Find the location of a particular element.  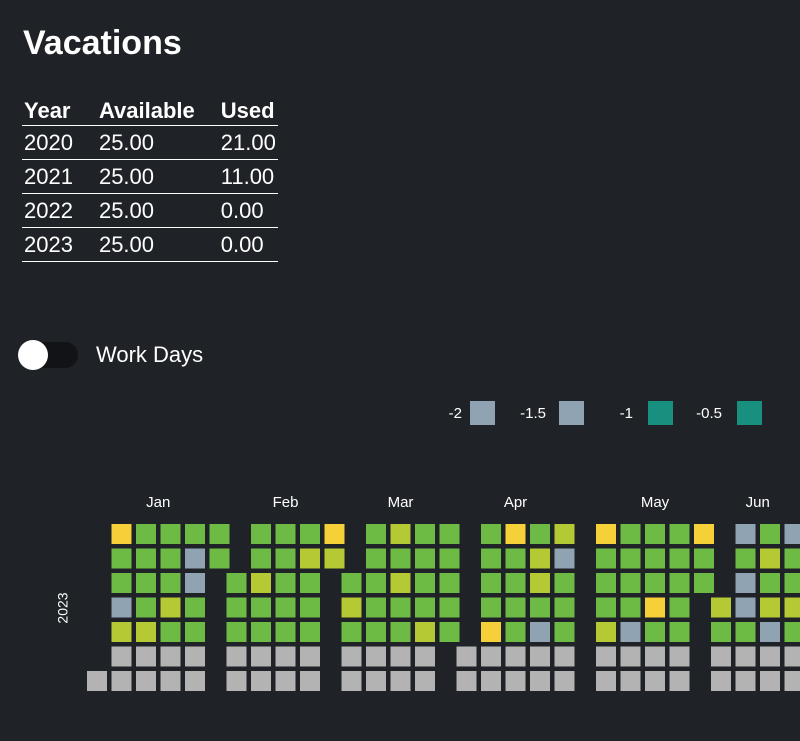

table-row: 2022 25.00 0.00 is located at coordinates (150, 210).